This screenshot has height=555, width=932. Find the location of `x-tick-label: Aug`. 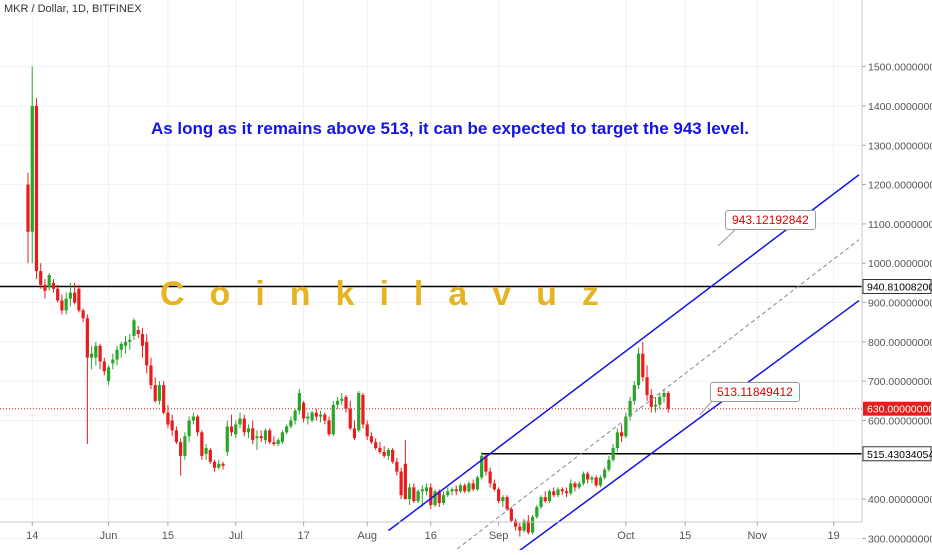

x-tick-label: Aug is located at coordinates (367, 536).